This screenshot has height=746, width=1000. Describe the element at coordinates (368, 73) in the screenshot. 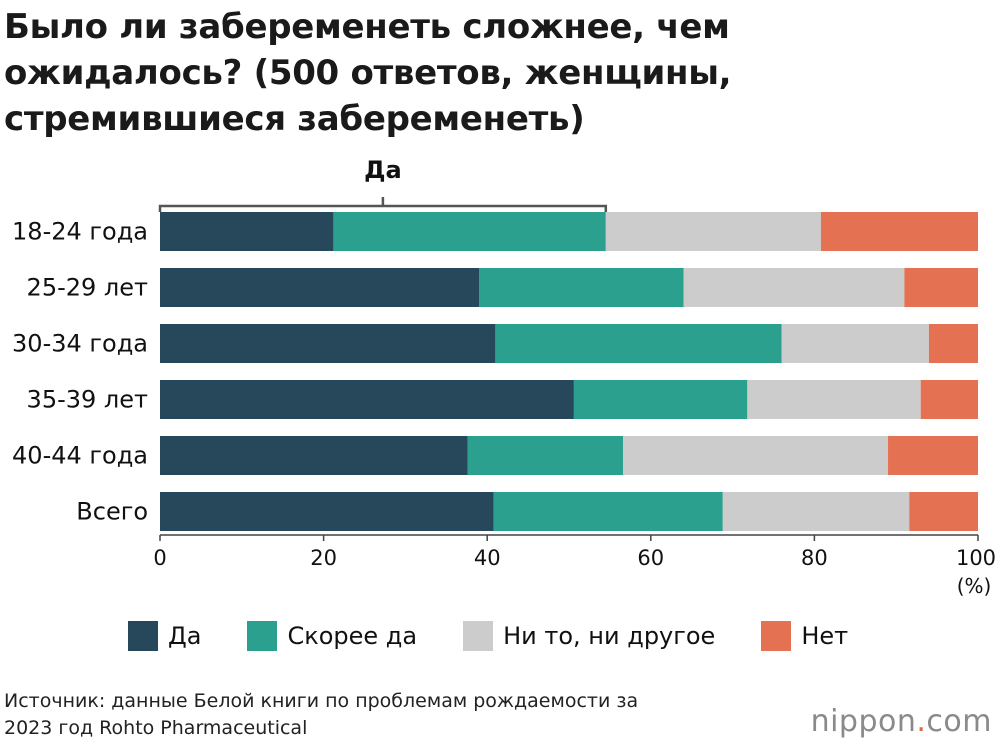

I see `chart-title-line-2: ожидалось? (500 ответов, женщины,` at that location.